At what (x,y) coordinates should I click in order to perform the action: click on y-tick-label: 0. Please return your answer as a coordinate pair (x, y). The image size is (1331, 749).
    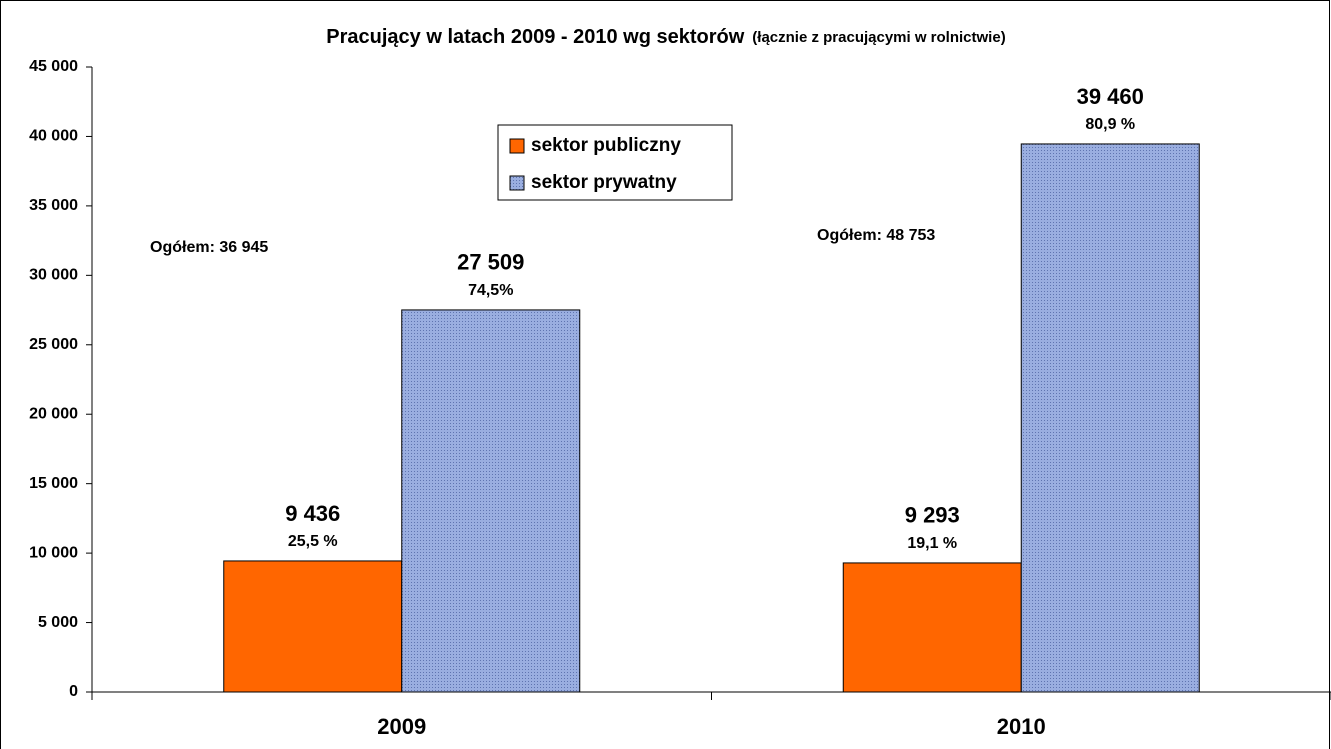
    Looking at the image, I should click on (73, 691).